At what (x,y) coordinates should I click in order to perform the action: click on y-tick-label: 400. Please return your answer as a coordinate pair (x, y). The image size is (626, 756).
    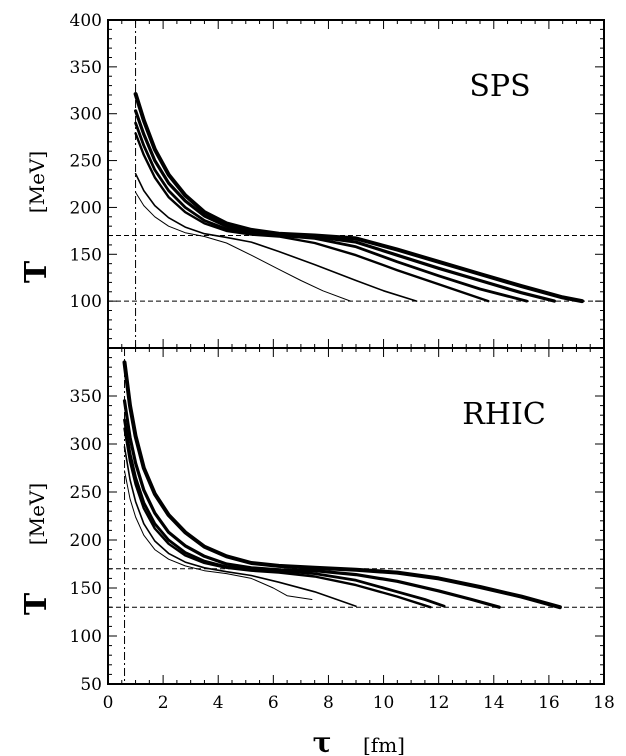
    Looking at the image, I should click on (86, 21).